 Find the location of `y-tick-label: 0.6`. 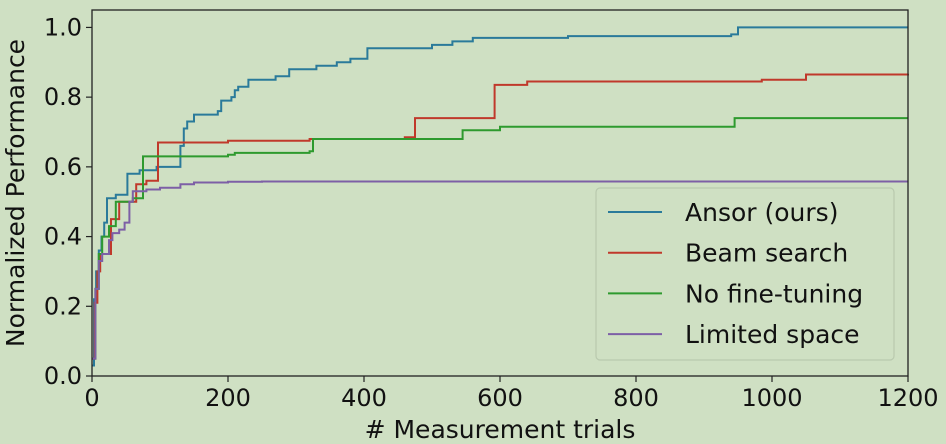

y-tick-label: 0.6 is located at coordinates (63, 167).